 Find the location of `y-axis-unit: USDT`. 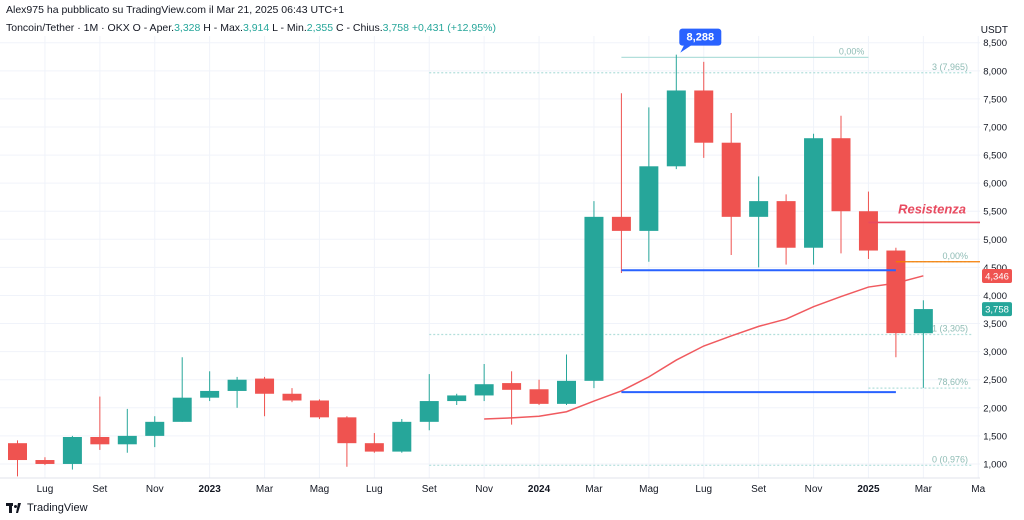

y-axis-unit: USDT is located at coordinates (994, 30).